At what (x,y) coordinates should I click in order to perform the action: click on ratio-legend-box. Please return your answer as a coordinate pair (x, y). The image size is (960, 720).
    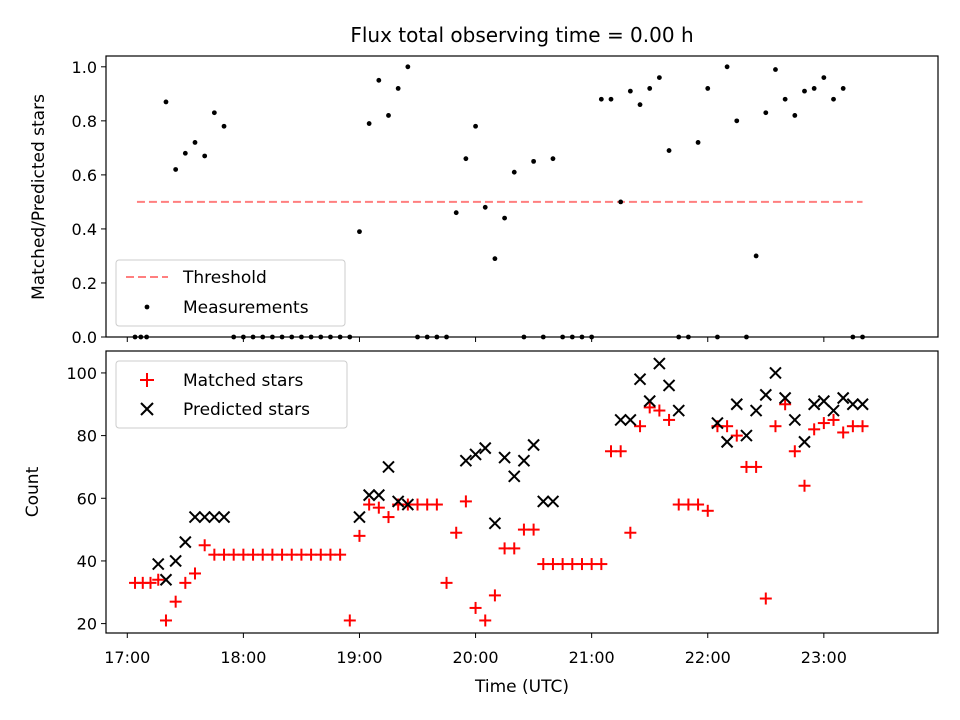
    Looking at the image, I should click on (230, 293).